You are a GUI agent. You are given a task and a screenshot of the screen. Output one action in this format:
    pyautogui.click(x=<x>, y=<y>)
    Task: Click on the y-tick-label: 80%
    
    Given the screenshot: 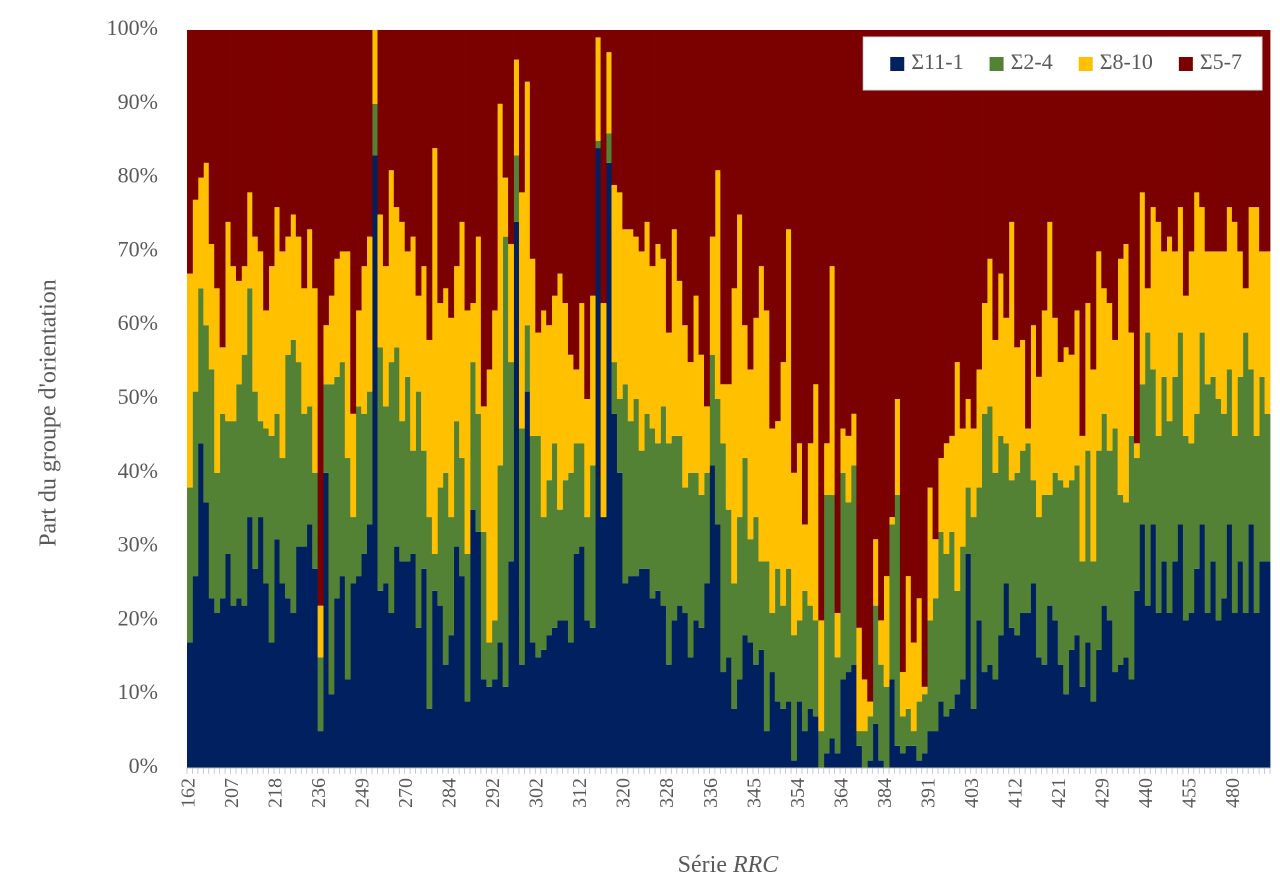 What is the action you would take?
    pyautogui.click(x=138, y=175)
    